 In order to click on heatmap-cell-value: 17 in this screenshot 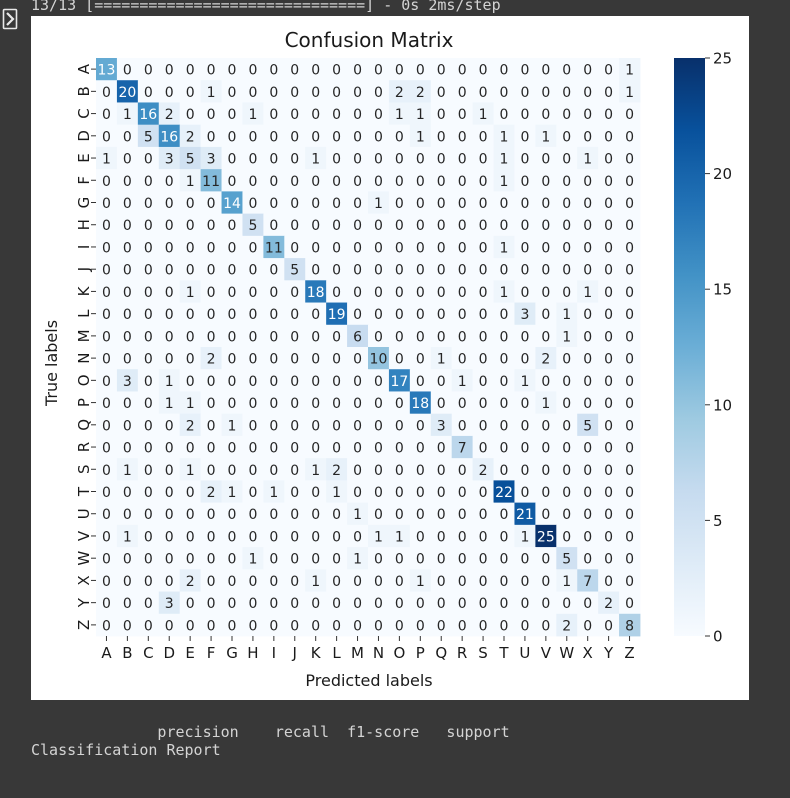, I will do `click(399, 382)`.